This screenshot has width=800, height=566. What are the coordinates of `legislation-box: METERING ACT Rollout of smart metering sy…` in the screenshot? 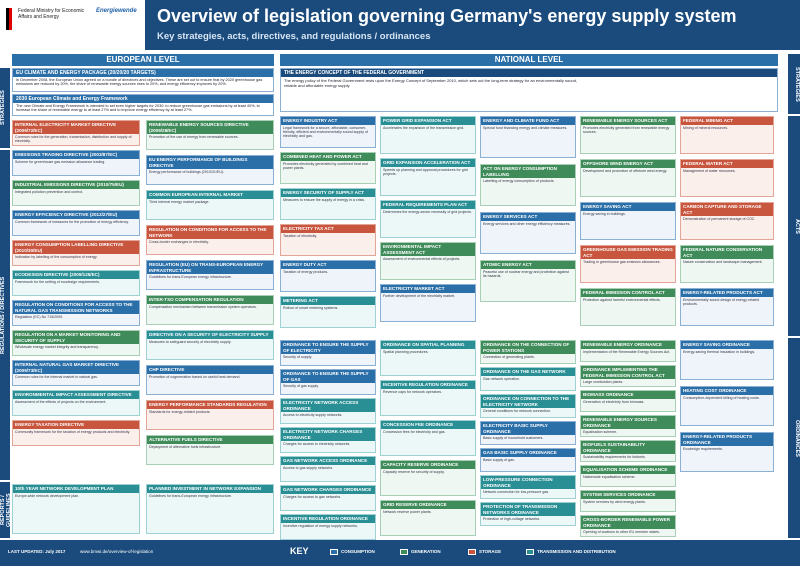 It's located at (328, 312).